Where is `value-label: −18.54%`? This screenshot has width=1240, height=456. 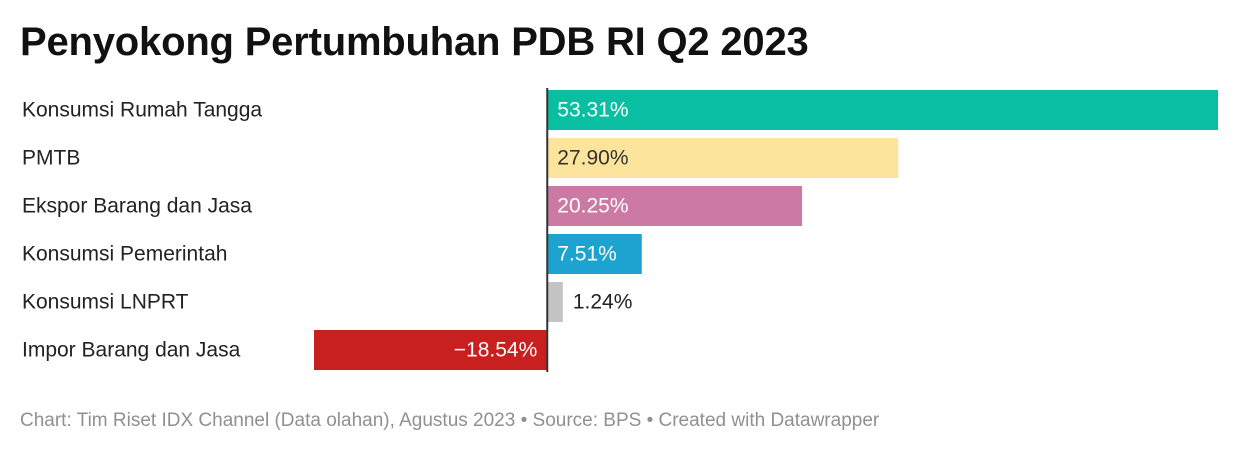 value-label: −18.54% is located at coordinates (496, 350).